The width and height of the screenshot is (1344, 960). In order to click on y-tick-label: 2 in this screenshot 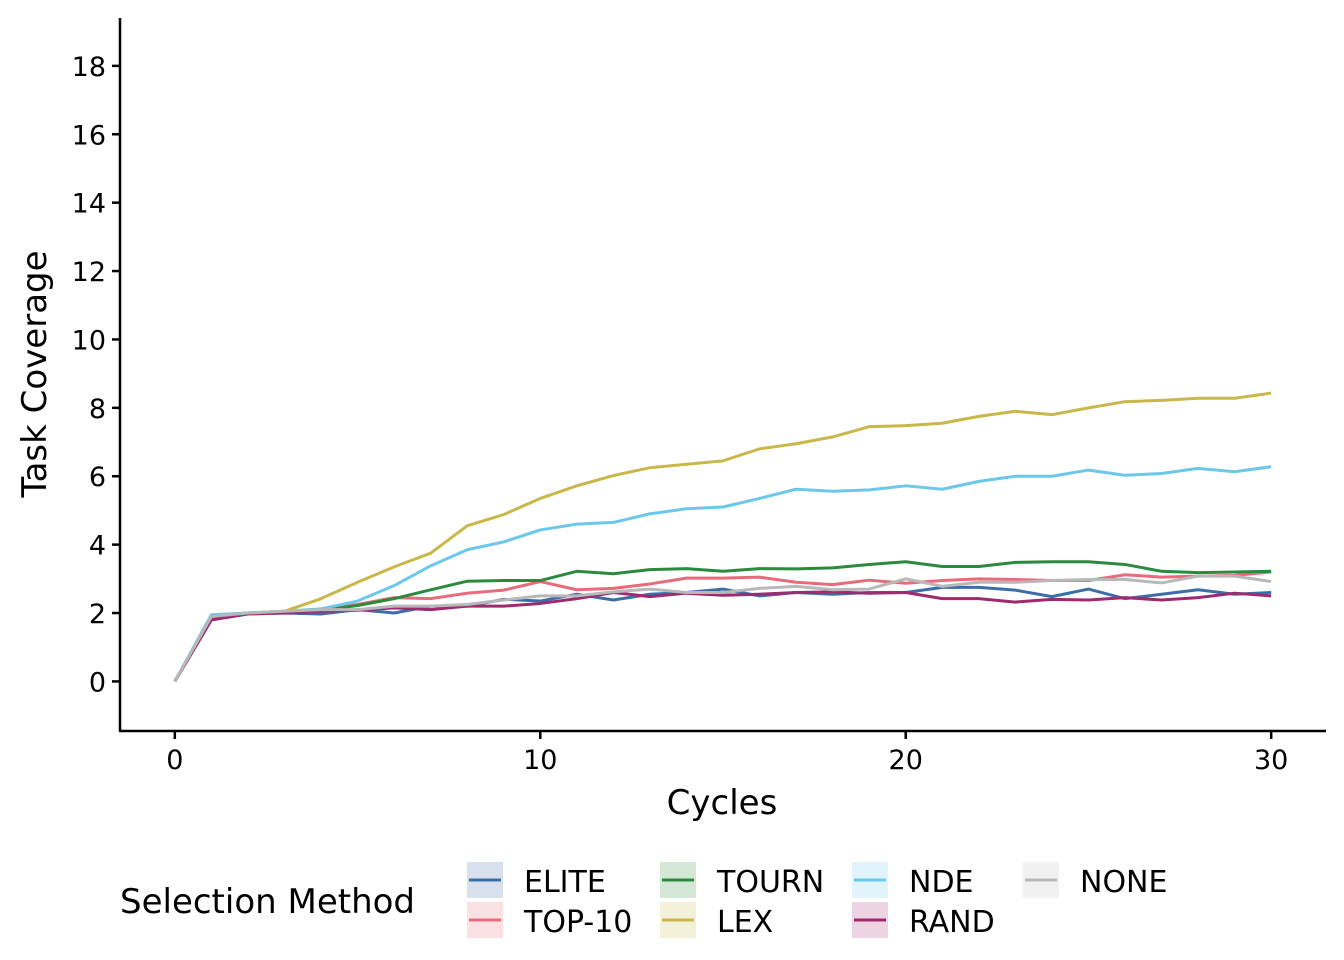, I will do `click(97, 614)`.